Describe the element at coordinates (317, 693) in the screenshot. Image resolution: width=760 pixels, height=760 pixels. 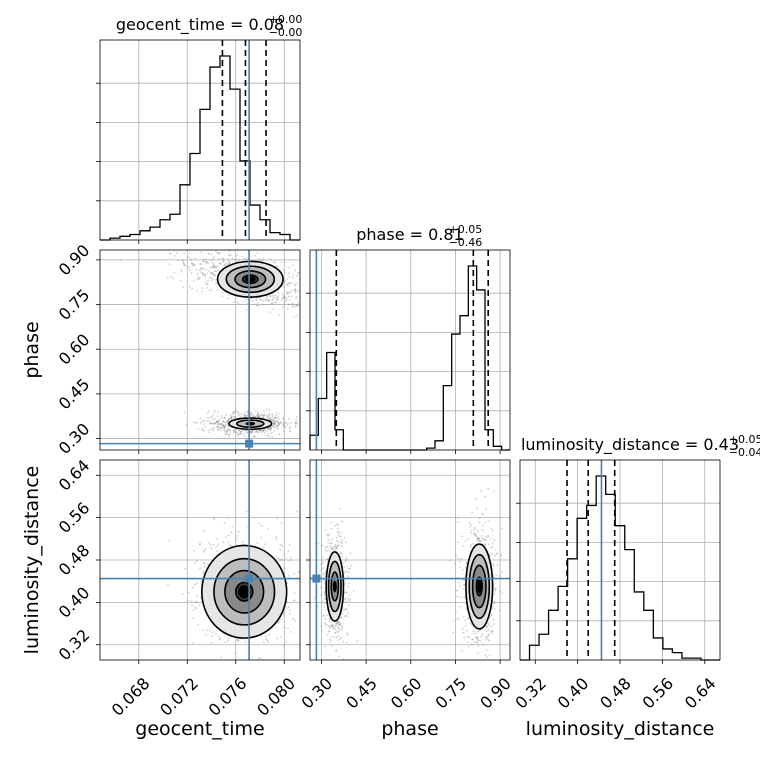
I see `x-tick-label-phase: 0.30` at that location.